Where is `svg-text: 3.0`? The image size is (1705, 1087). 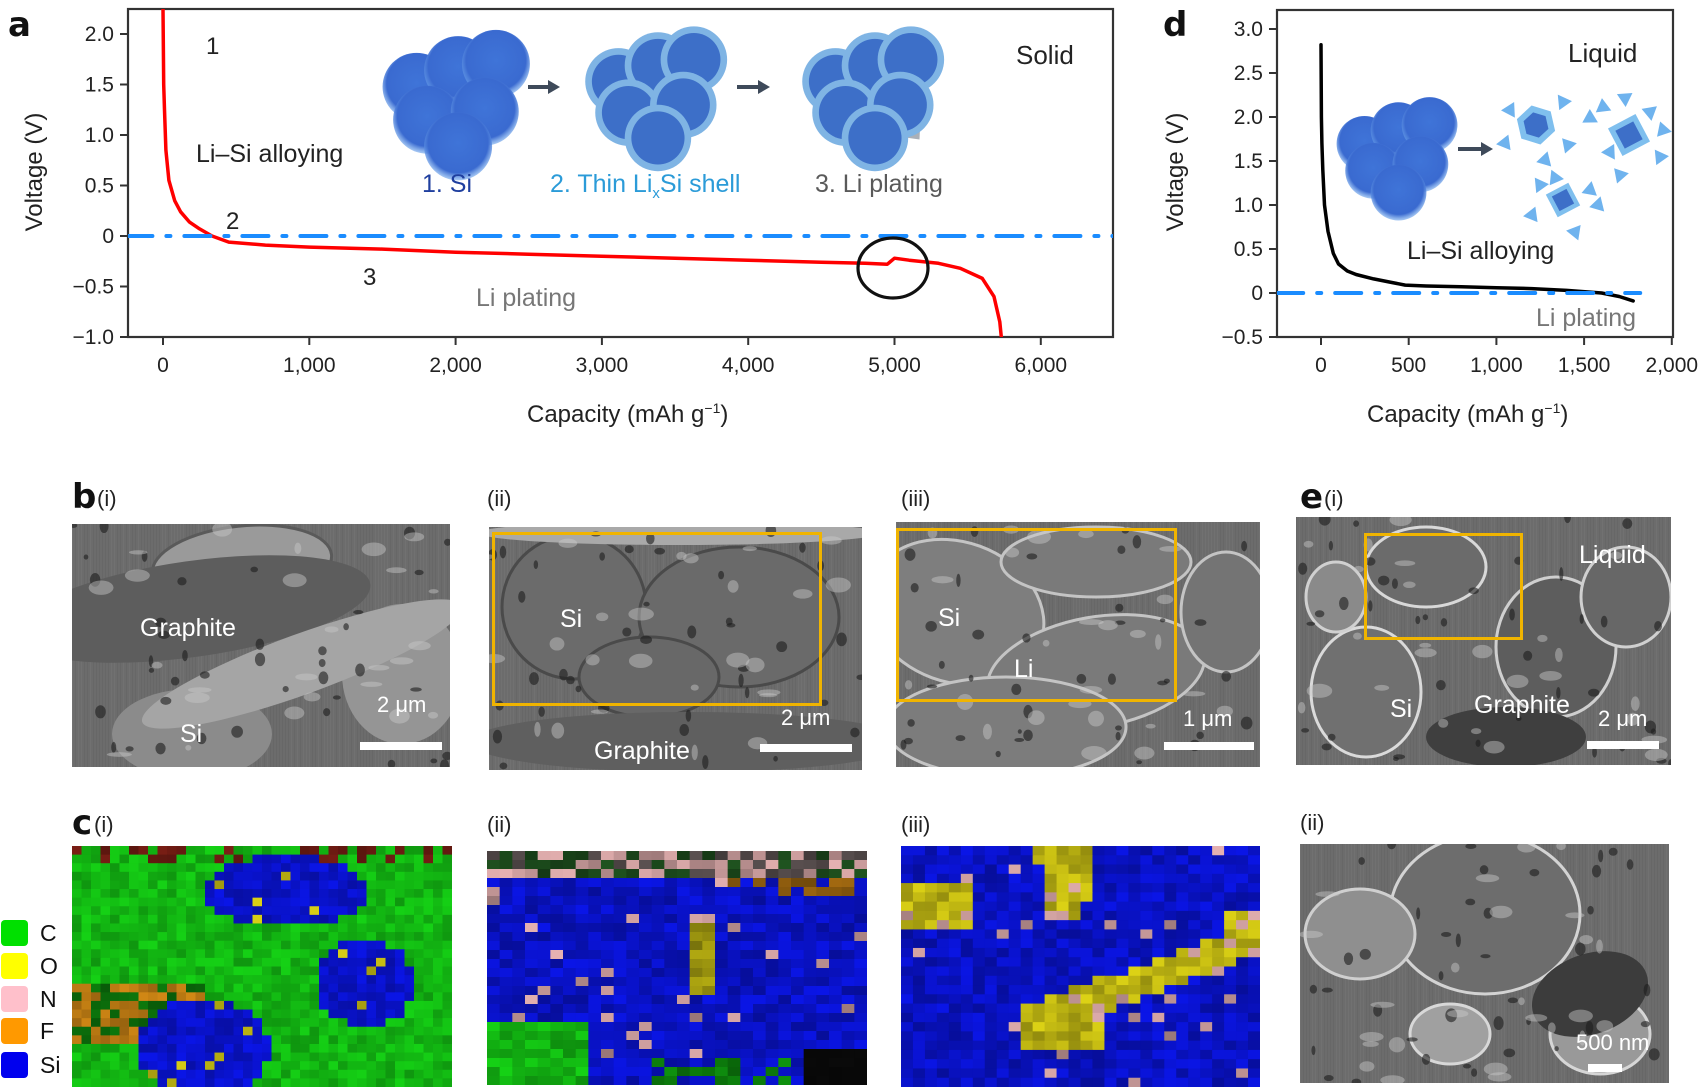 svg-text: 3.0 is located at coordinates (1248, 29).